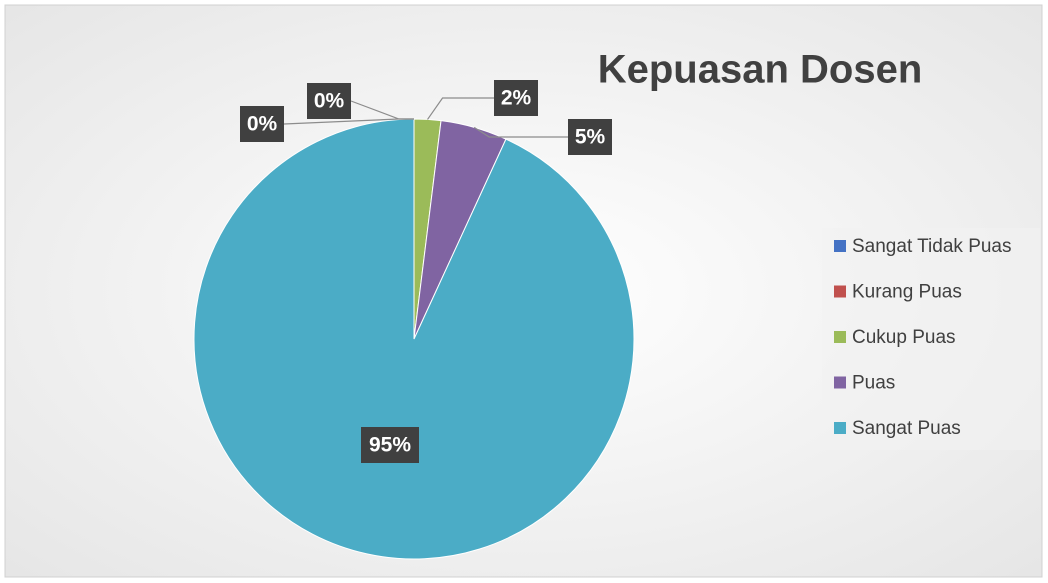 The width and height of the screenshot is (1048, 583). Describe the element at coordinates (907, 292) in the screenshot. I see `legend-label: Kurang Puas` at that location.